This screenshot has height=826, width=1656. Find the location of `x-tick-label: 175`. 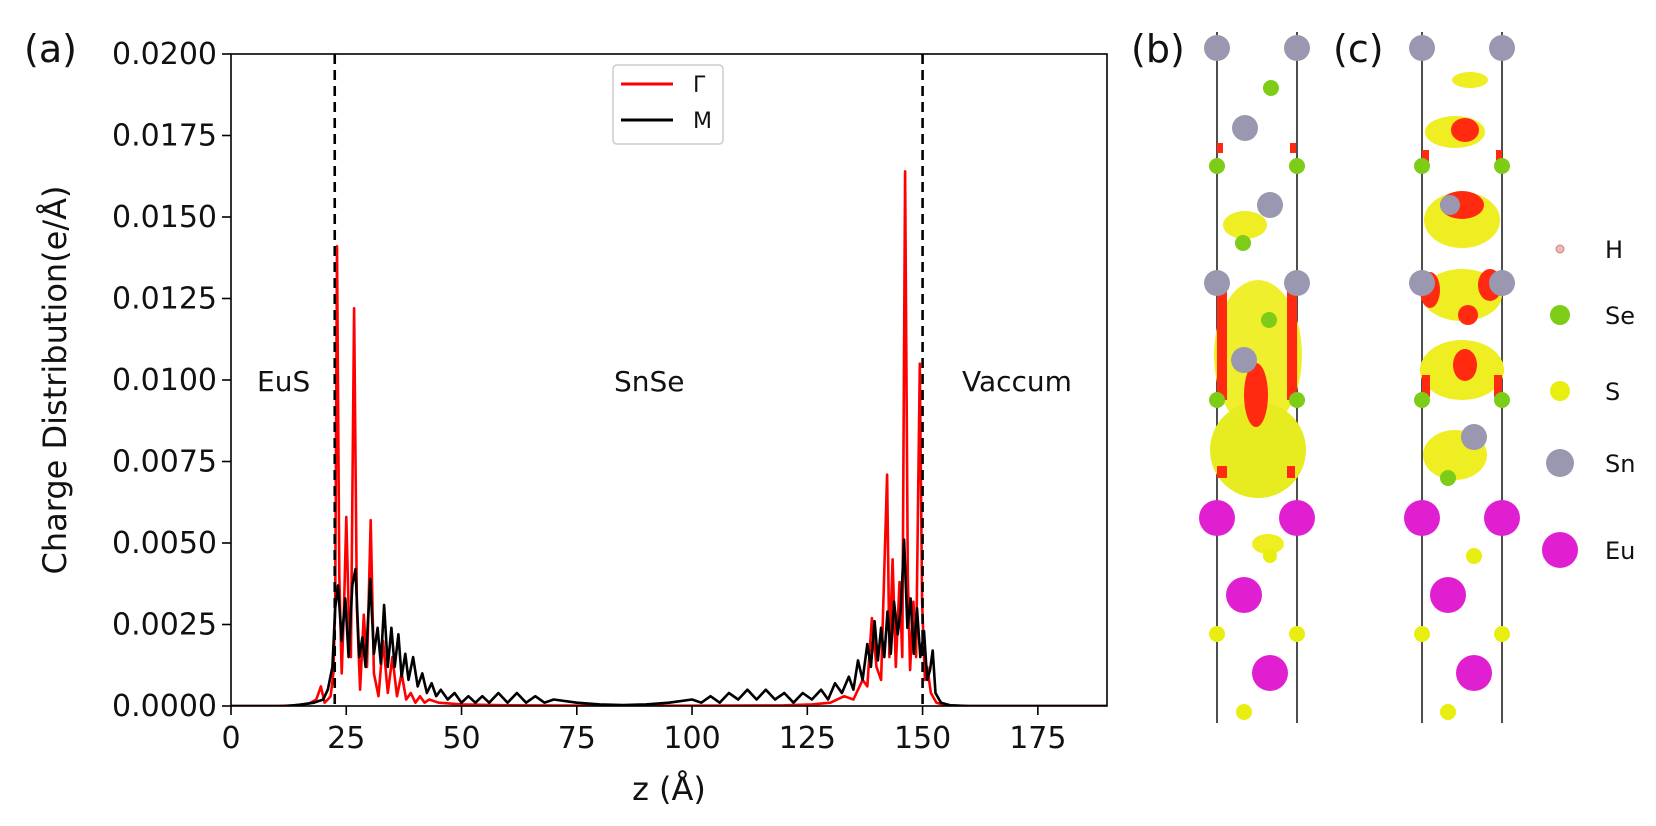

x-tick-label: 175 is located at coordinates (1037, 738).